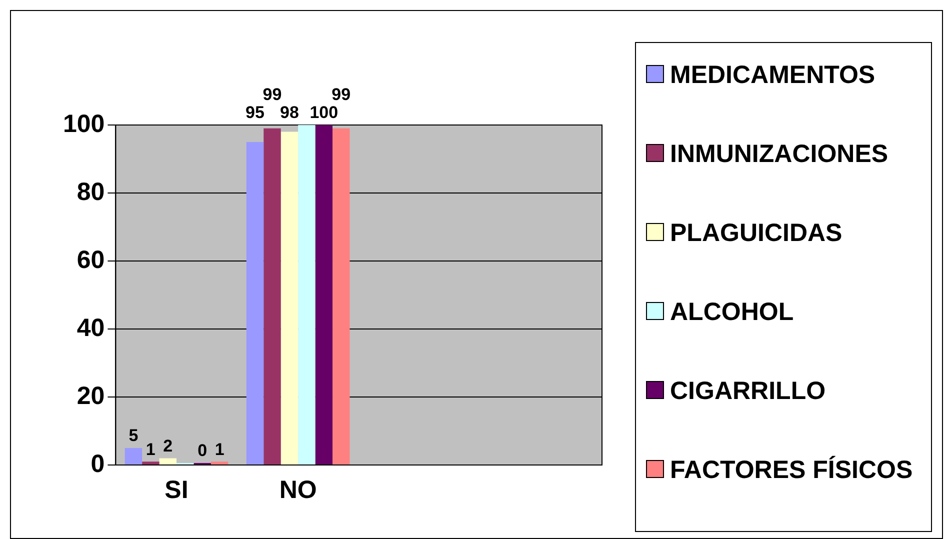  I want to click on legend-label: FACTORES FÍSICOS, so click(792, 470).